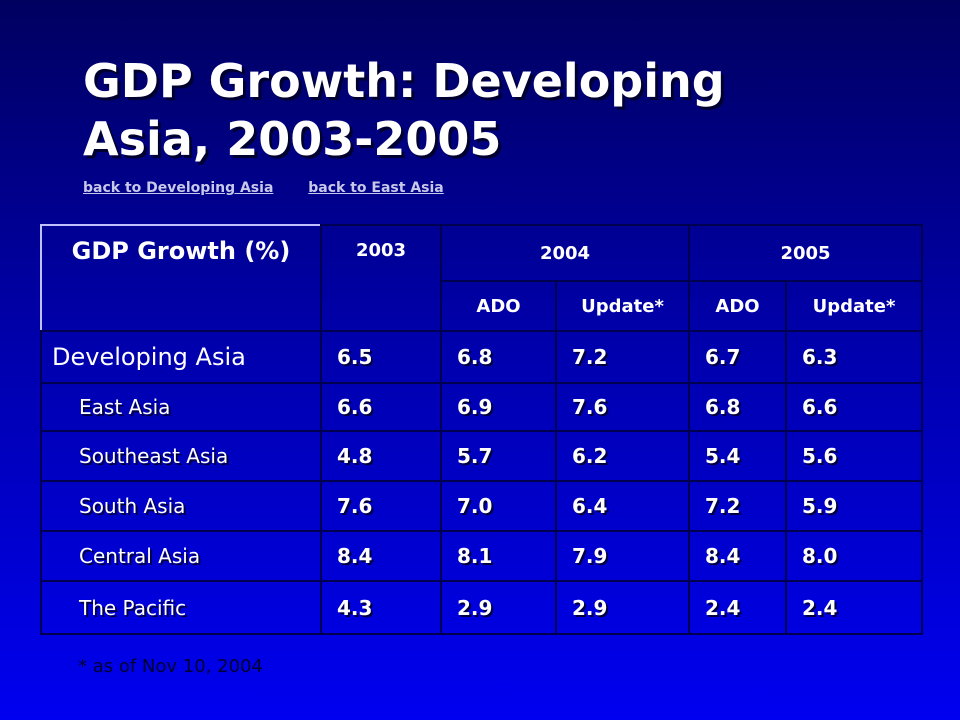 The image size is (960, 720). What do you see at coordinates (381, 278) in the screenshot?
I see `year-header: 2003` at bounding box center [381, 278].